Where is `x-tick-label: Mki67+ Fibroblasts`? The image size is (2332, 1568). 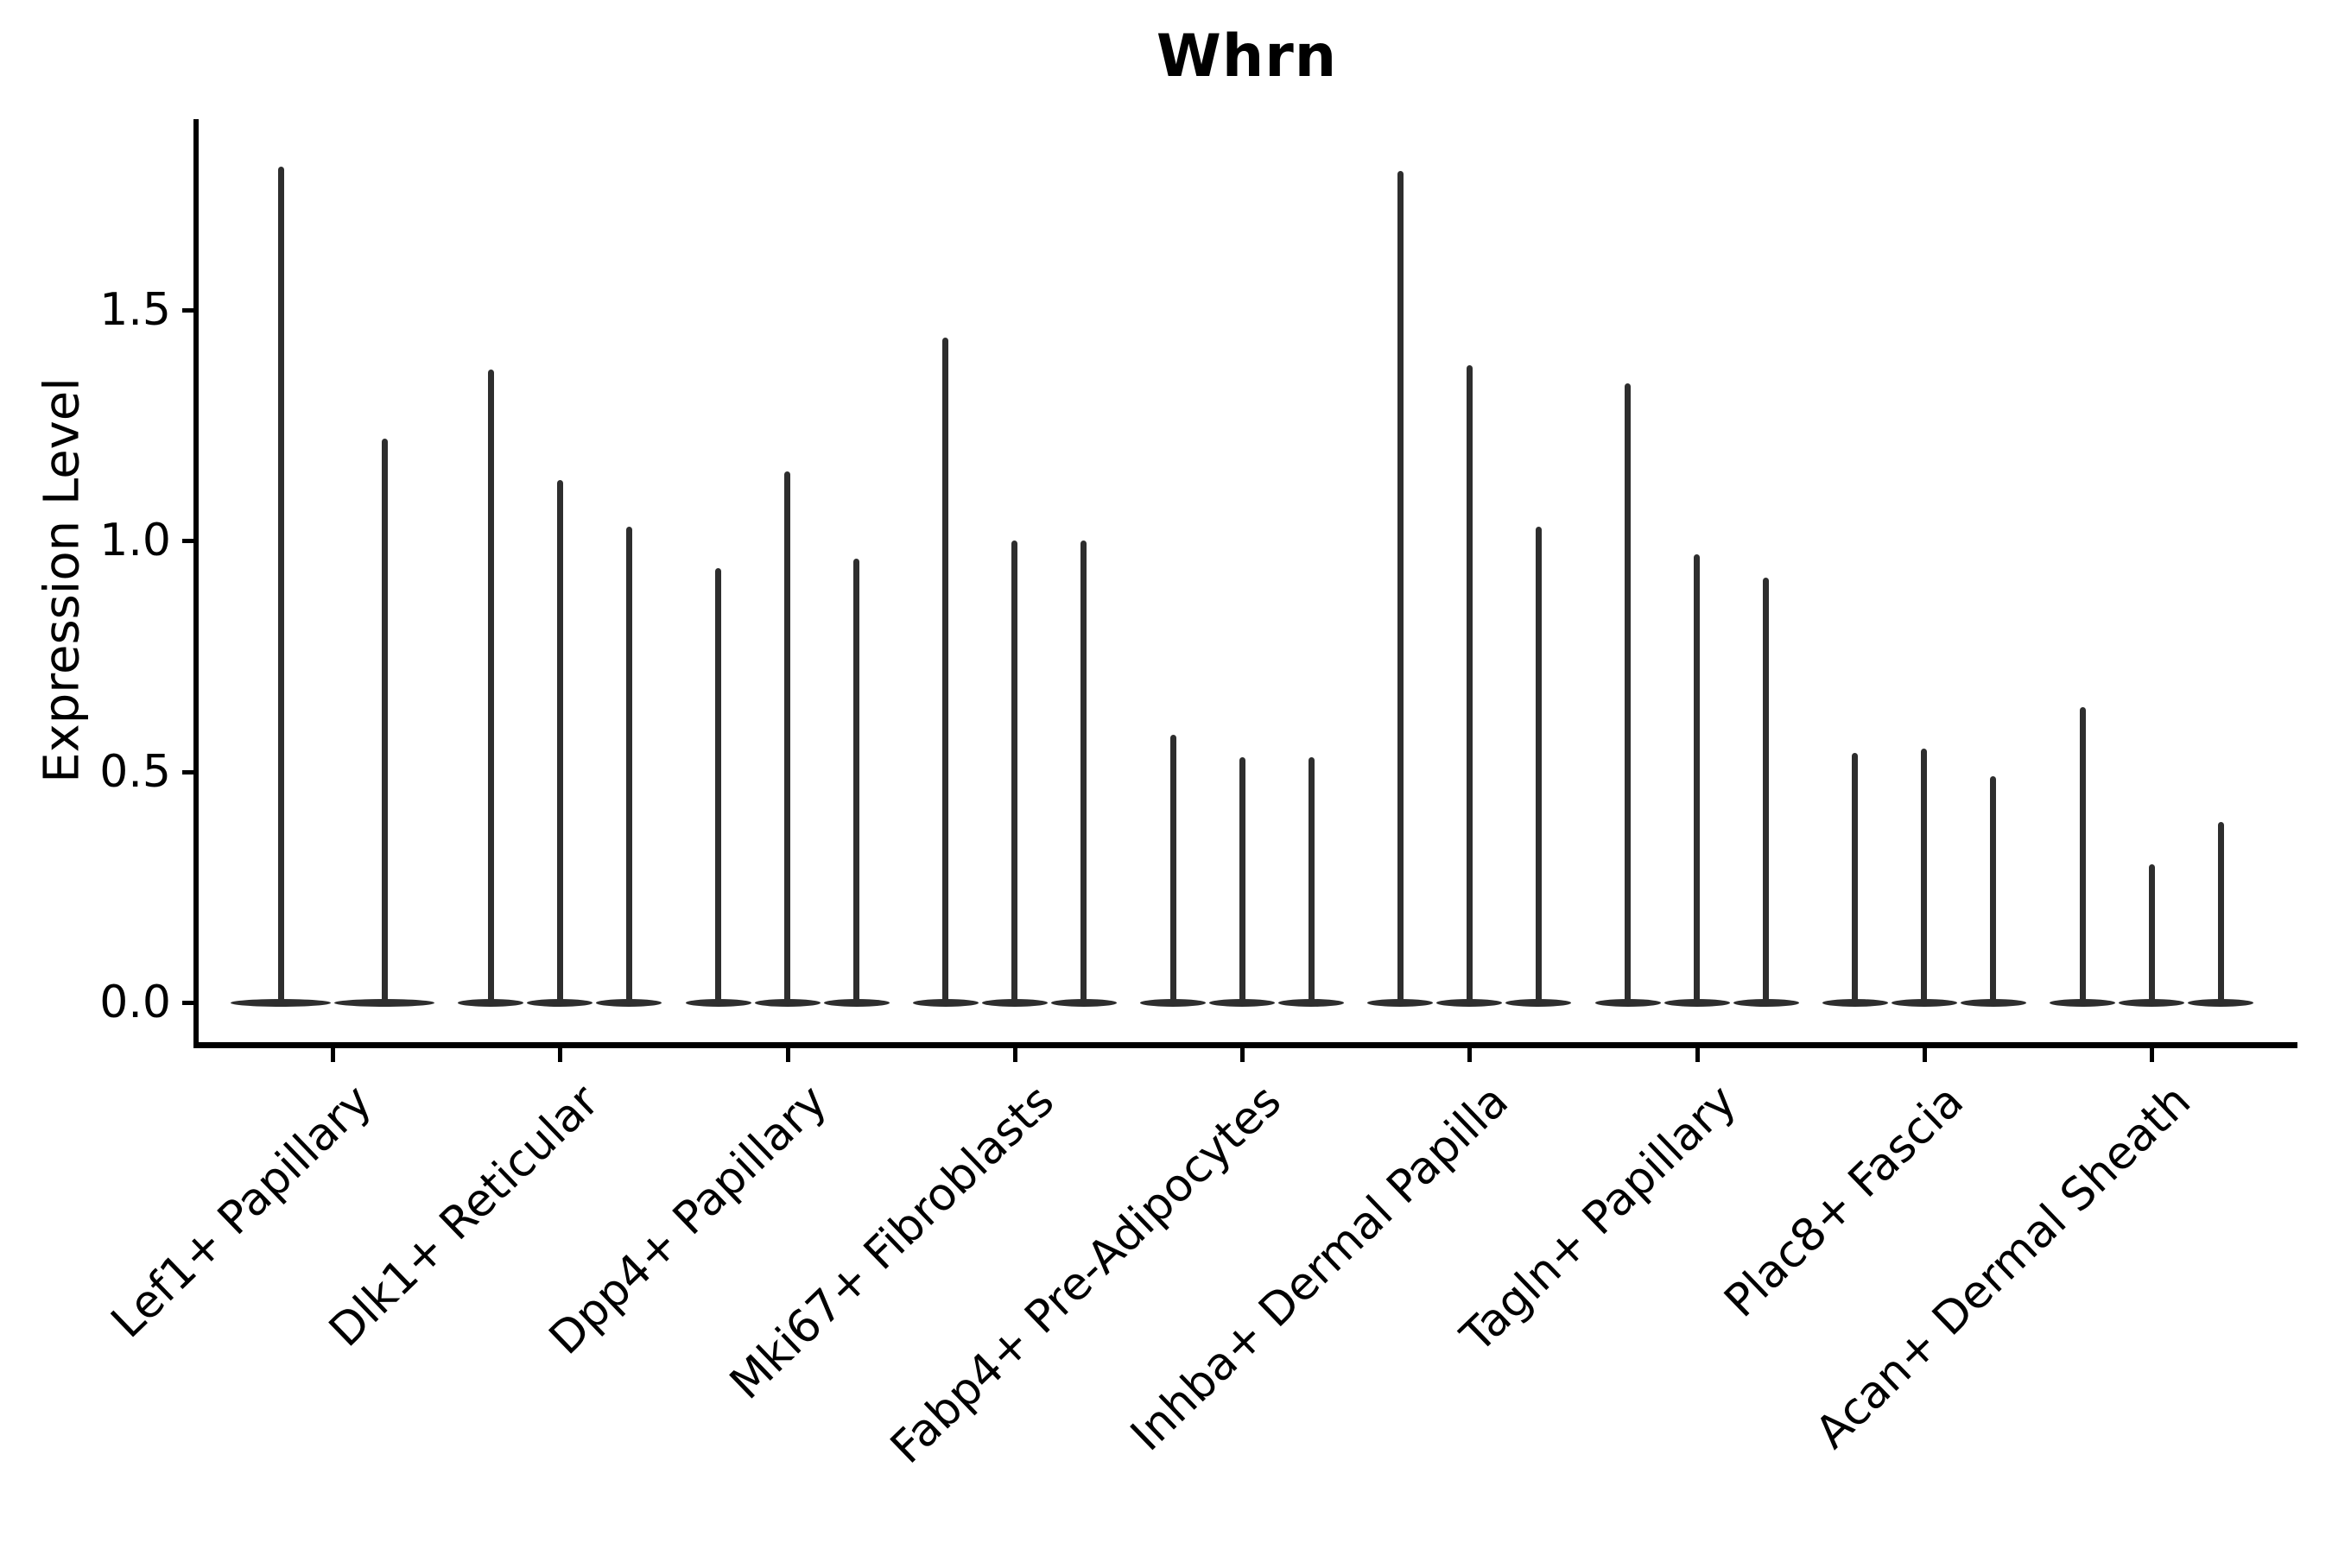 x-tick-label: Mki67+ Fibroblasts is located at coordinates (891, 1242).